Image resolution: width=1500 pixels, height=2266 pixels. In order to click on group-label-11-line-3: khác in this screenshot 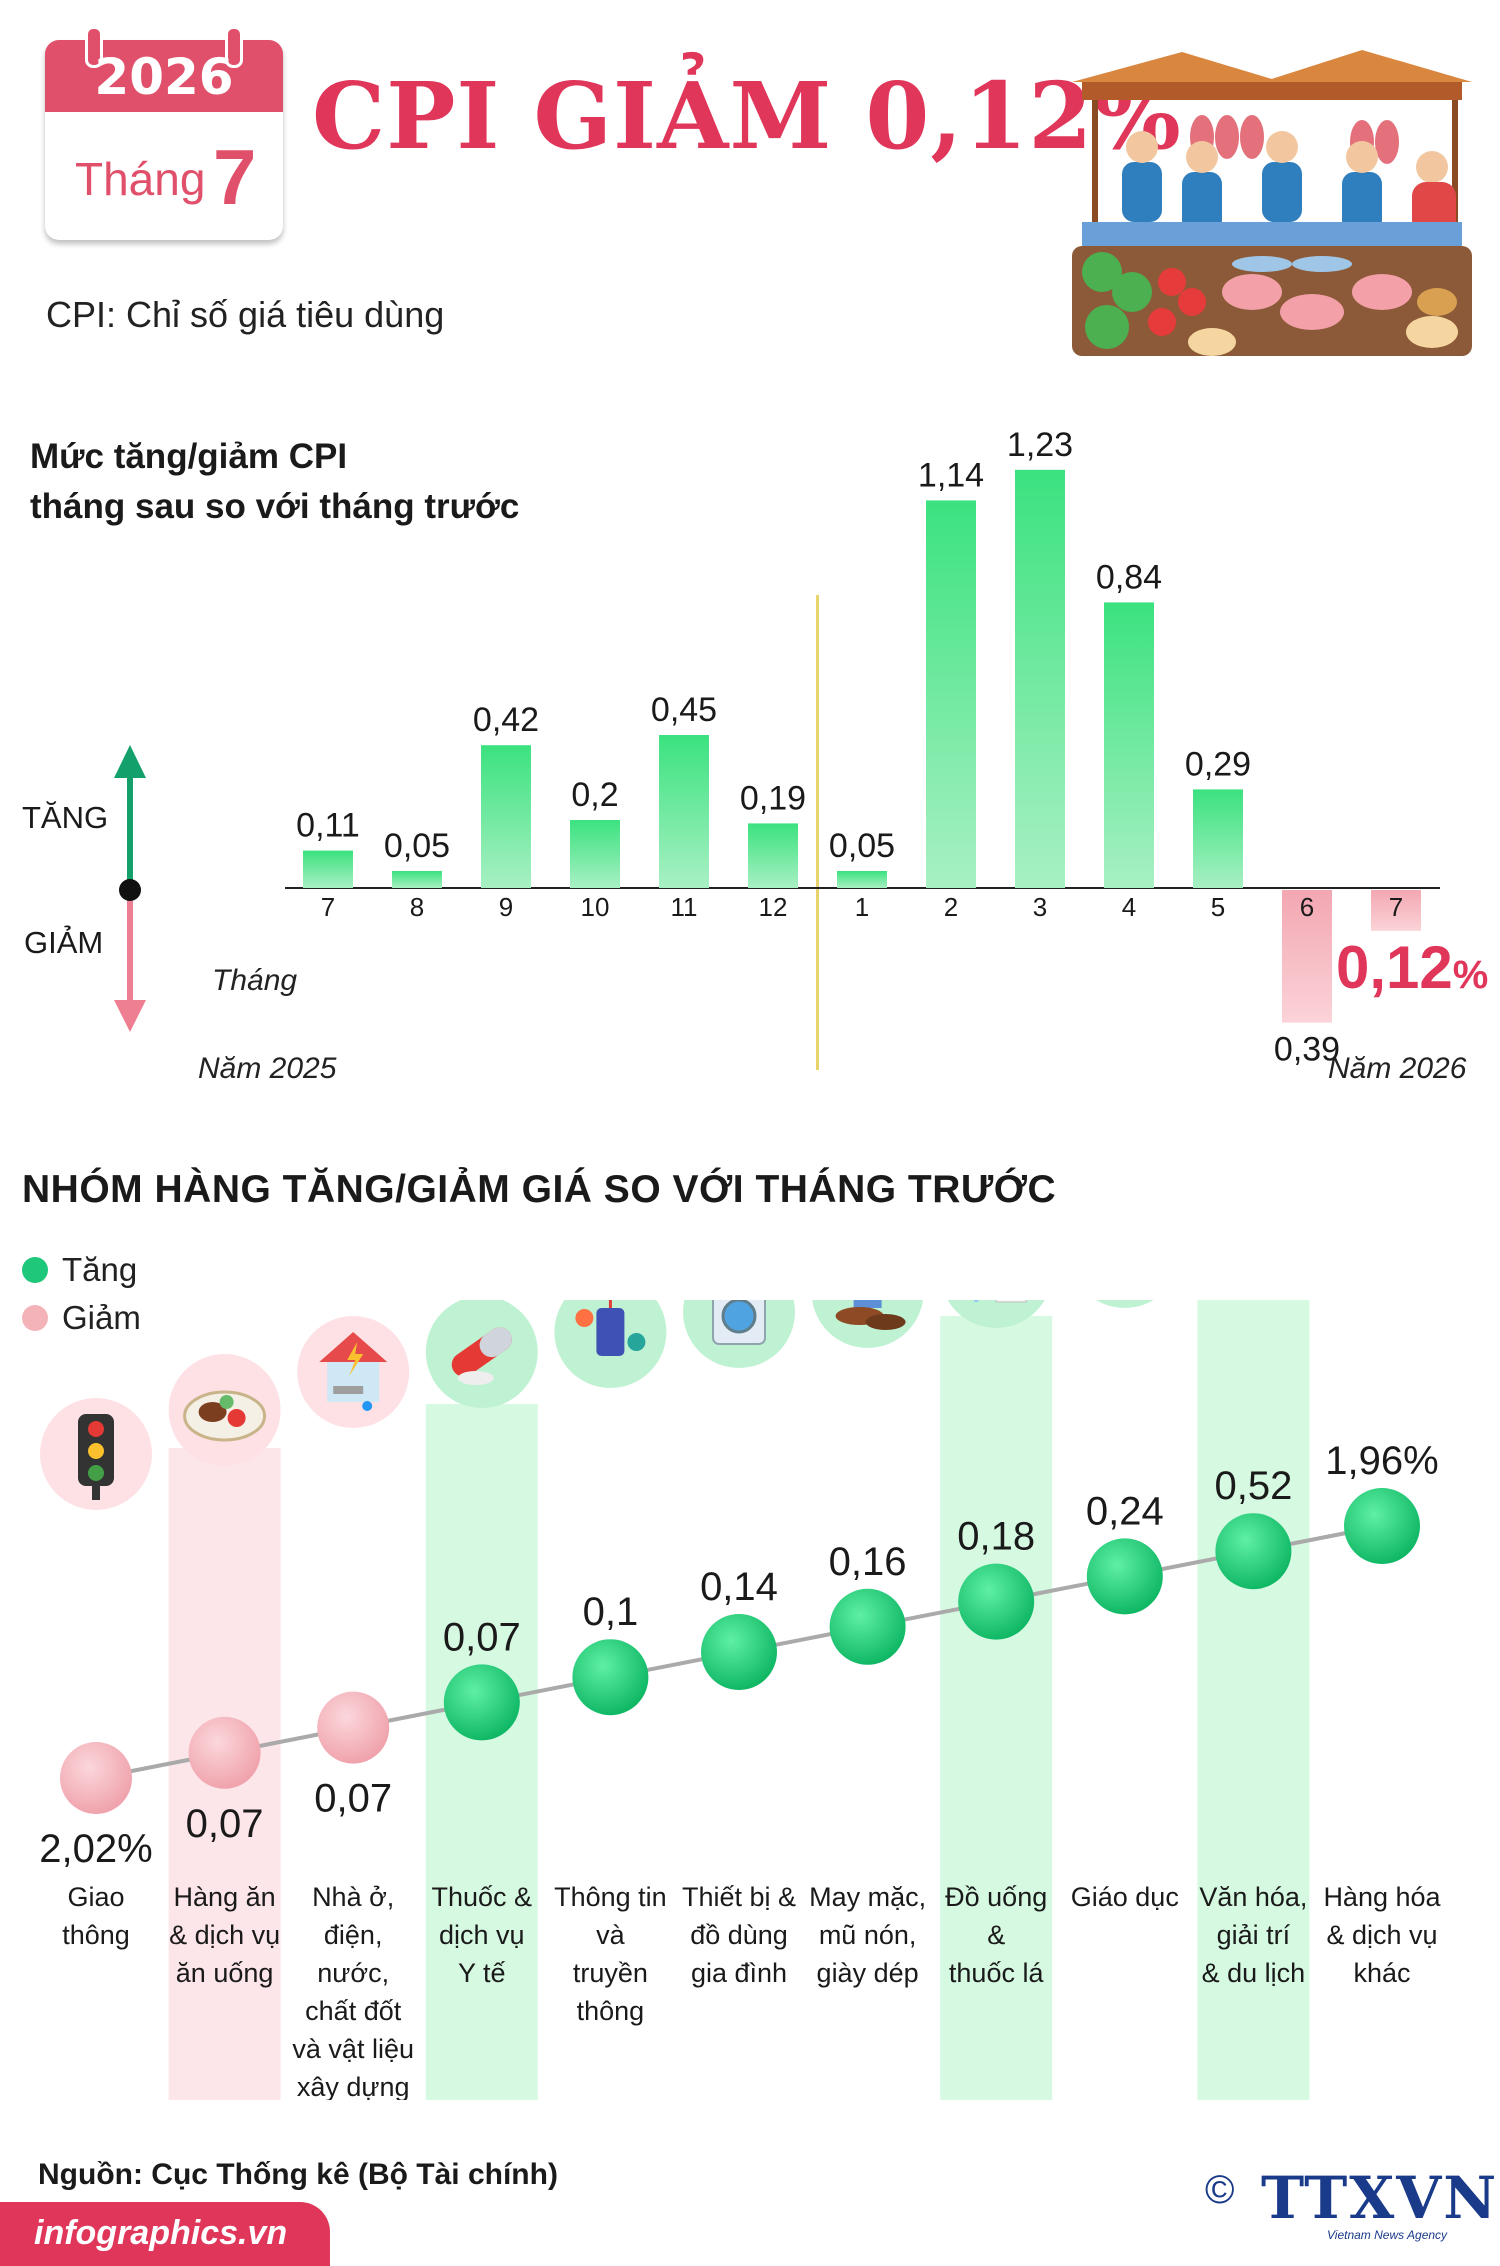, I will do `click(1381, 1973)`.